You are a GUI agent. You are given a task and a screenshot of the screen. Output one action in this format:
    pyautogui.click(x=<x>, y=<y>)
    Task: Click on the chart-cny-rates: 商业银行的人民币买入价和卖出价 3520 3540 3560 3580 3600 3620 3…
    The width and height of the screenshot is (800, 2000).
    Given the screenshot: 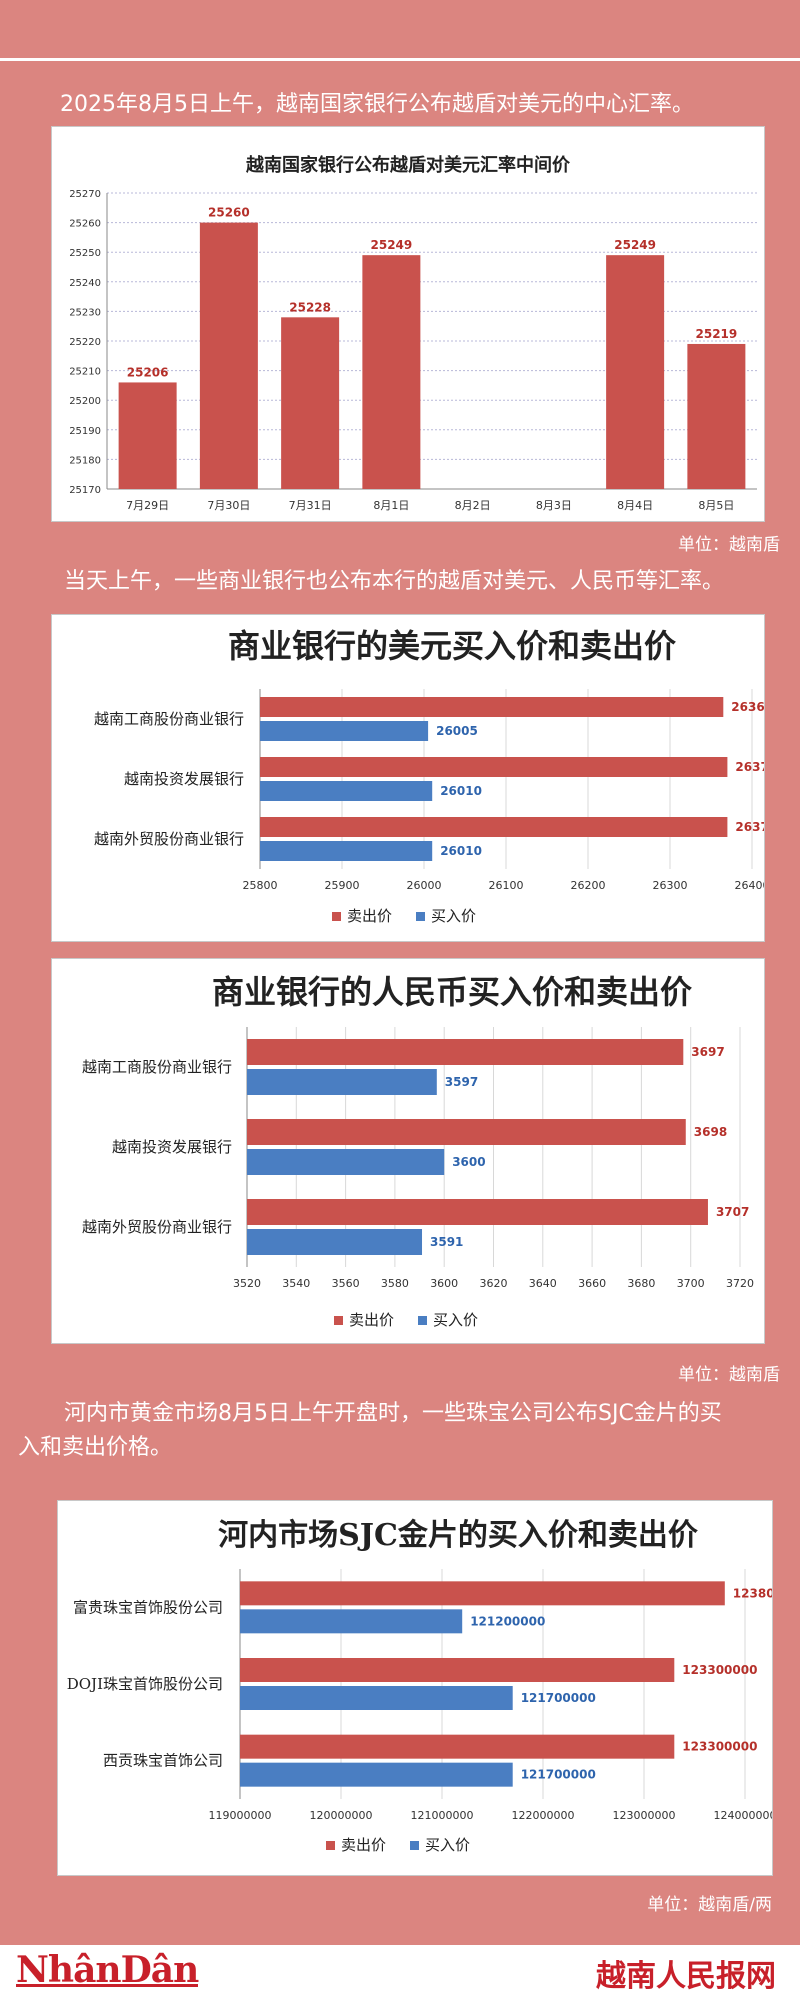 What is the action you would take?
    pyautogui.click(x=418, y=1151)
    